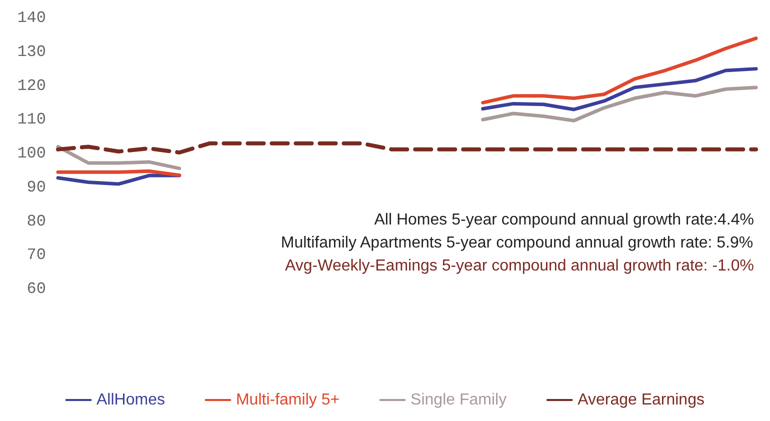 This screenshot has height=421, width=770. What do you see at coordinates (31, 85) in the screenshot?
I see `y-tick-label: 120` at bounding box center [31, 85].